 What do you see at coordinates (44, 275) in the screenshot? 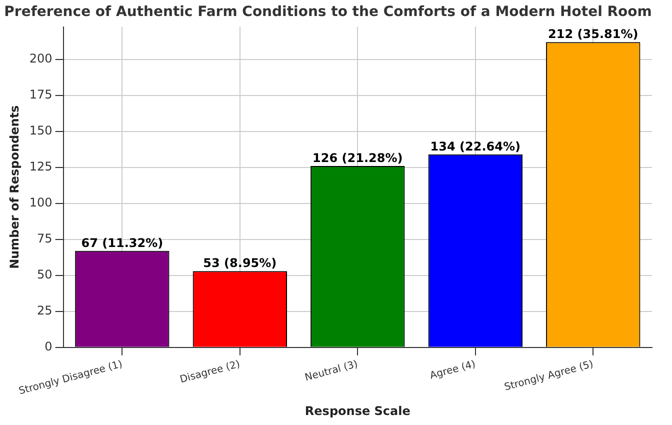
I see `y-tick-label: 50` at bounding box center [44, 275].